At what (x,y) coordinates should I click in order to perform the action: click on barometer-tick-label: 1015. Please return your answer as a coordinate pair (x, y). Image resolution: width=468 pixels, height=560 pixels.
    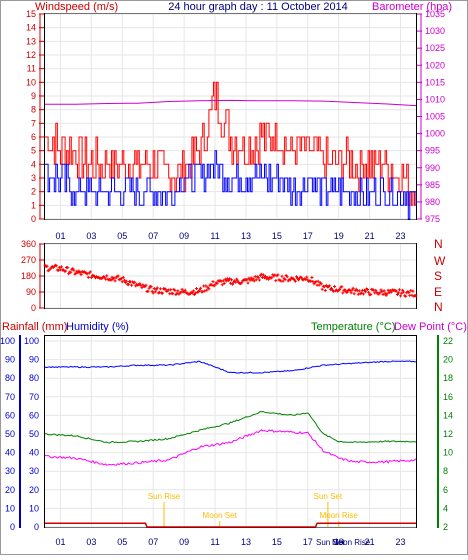
    Looking at the image, I should click on (435, 82).